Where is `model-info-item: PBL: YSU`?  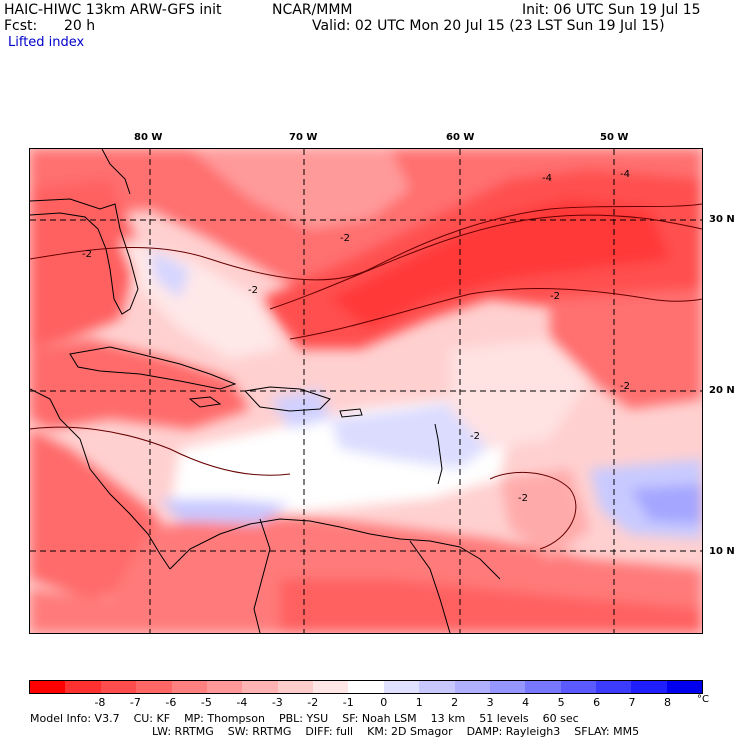 model-info-item: PBL: YSU is located at coordinates (303, 718).